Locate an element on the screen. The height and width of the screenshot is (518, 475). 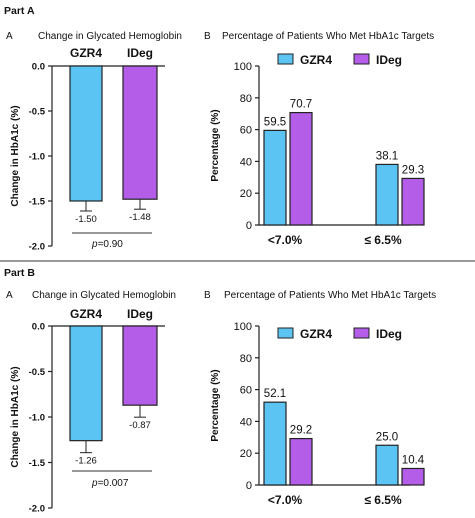
part-a-change-ytick-label: -2.0 is located at coordinates (37, 247).